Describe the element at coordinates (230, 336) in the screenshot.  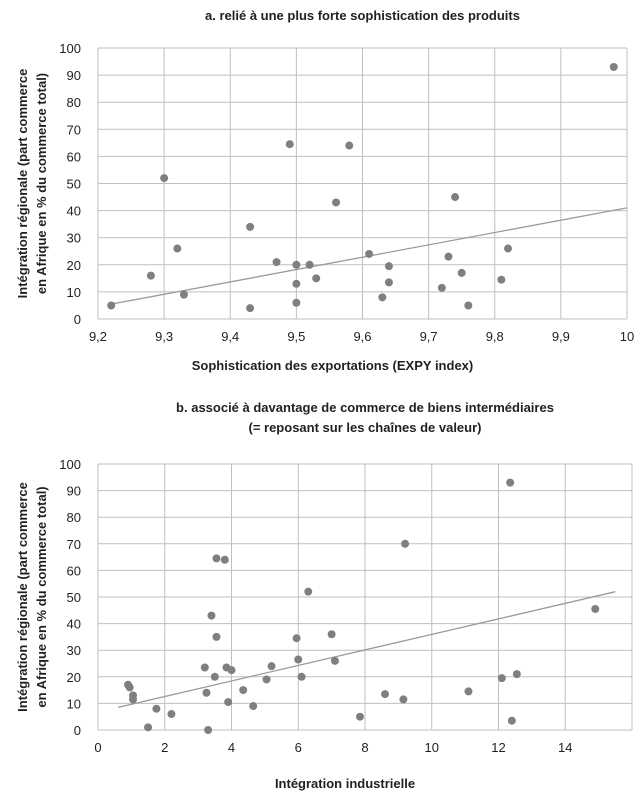
I see `x-tick-label: 9,4` at that location.